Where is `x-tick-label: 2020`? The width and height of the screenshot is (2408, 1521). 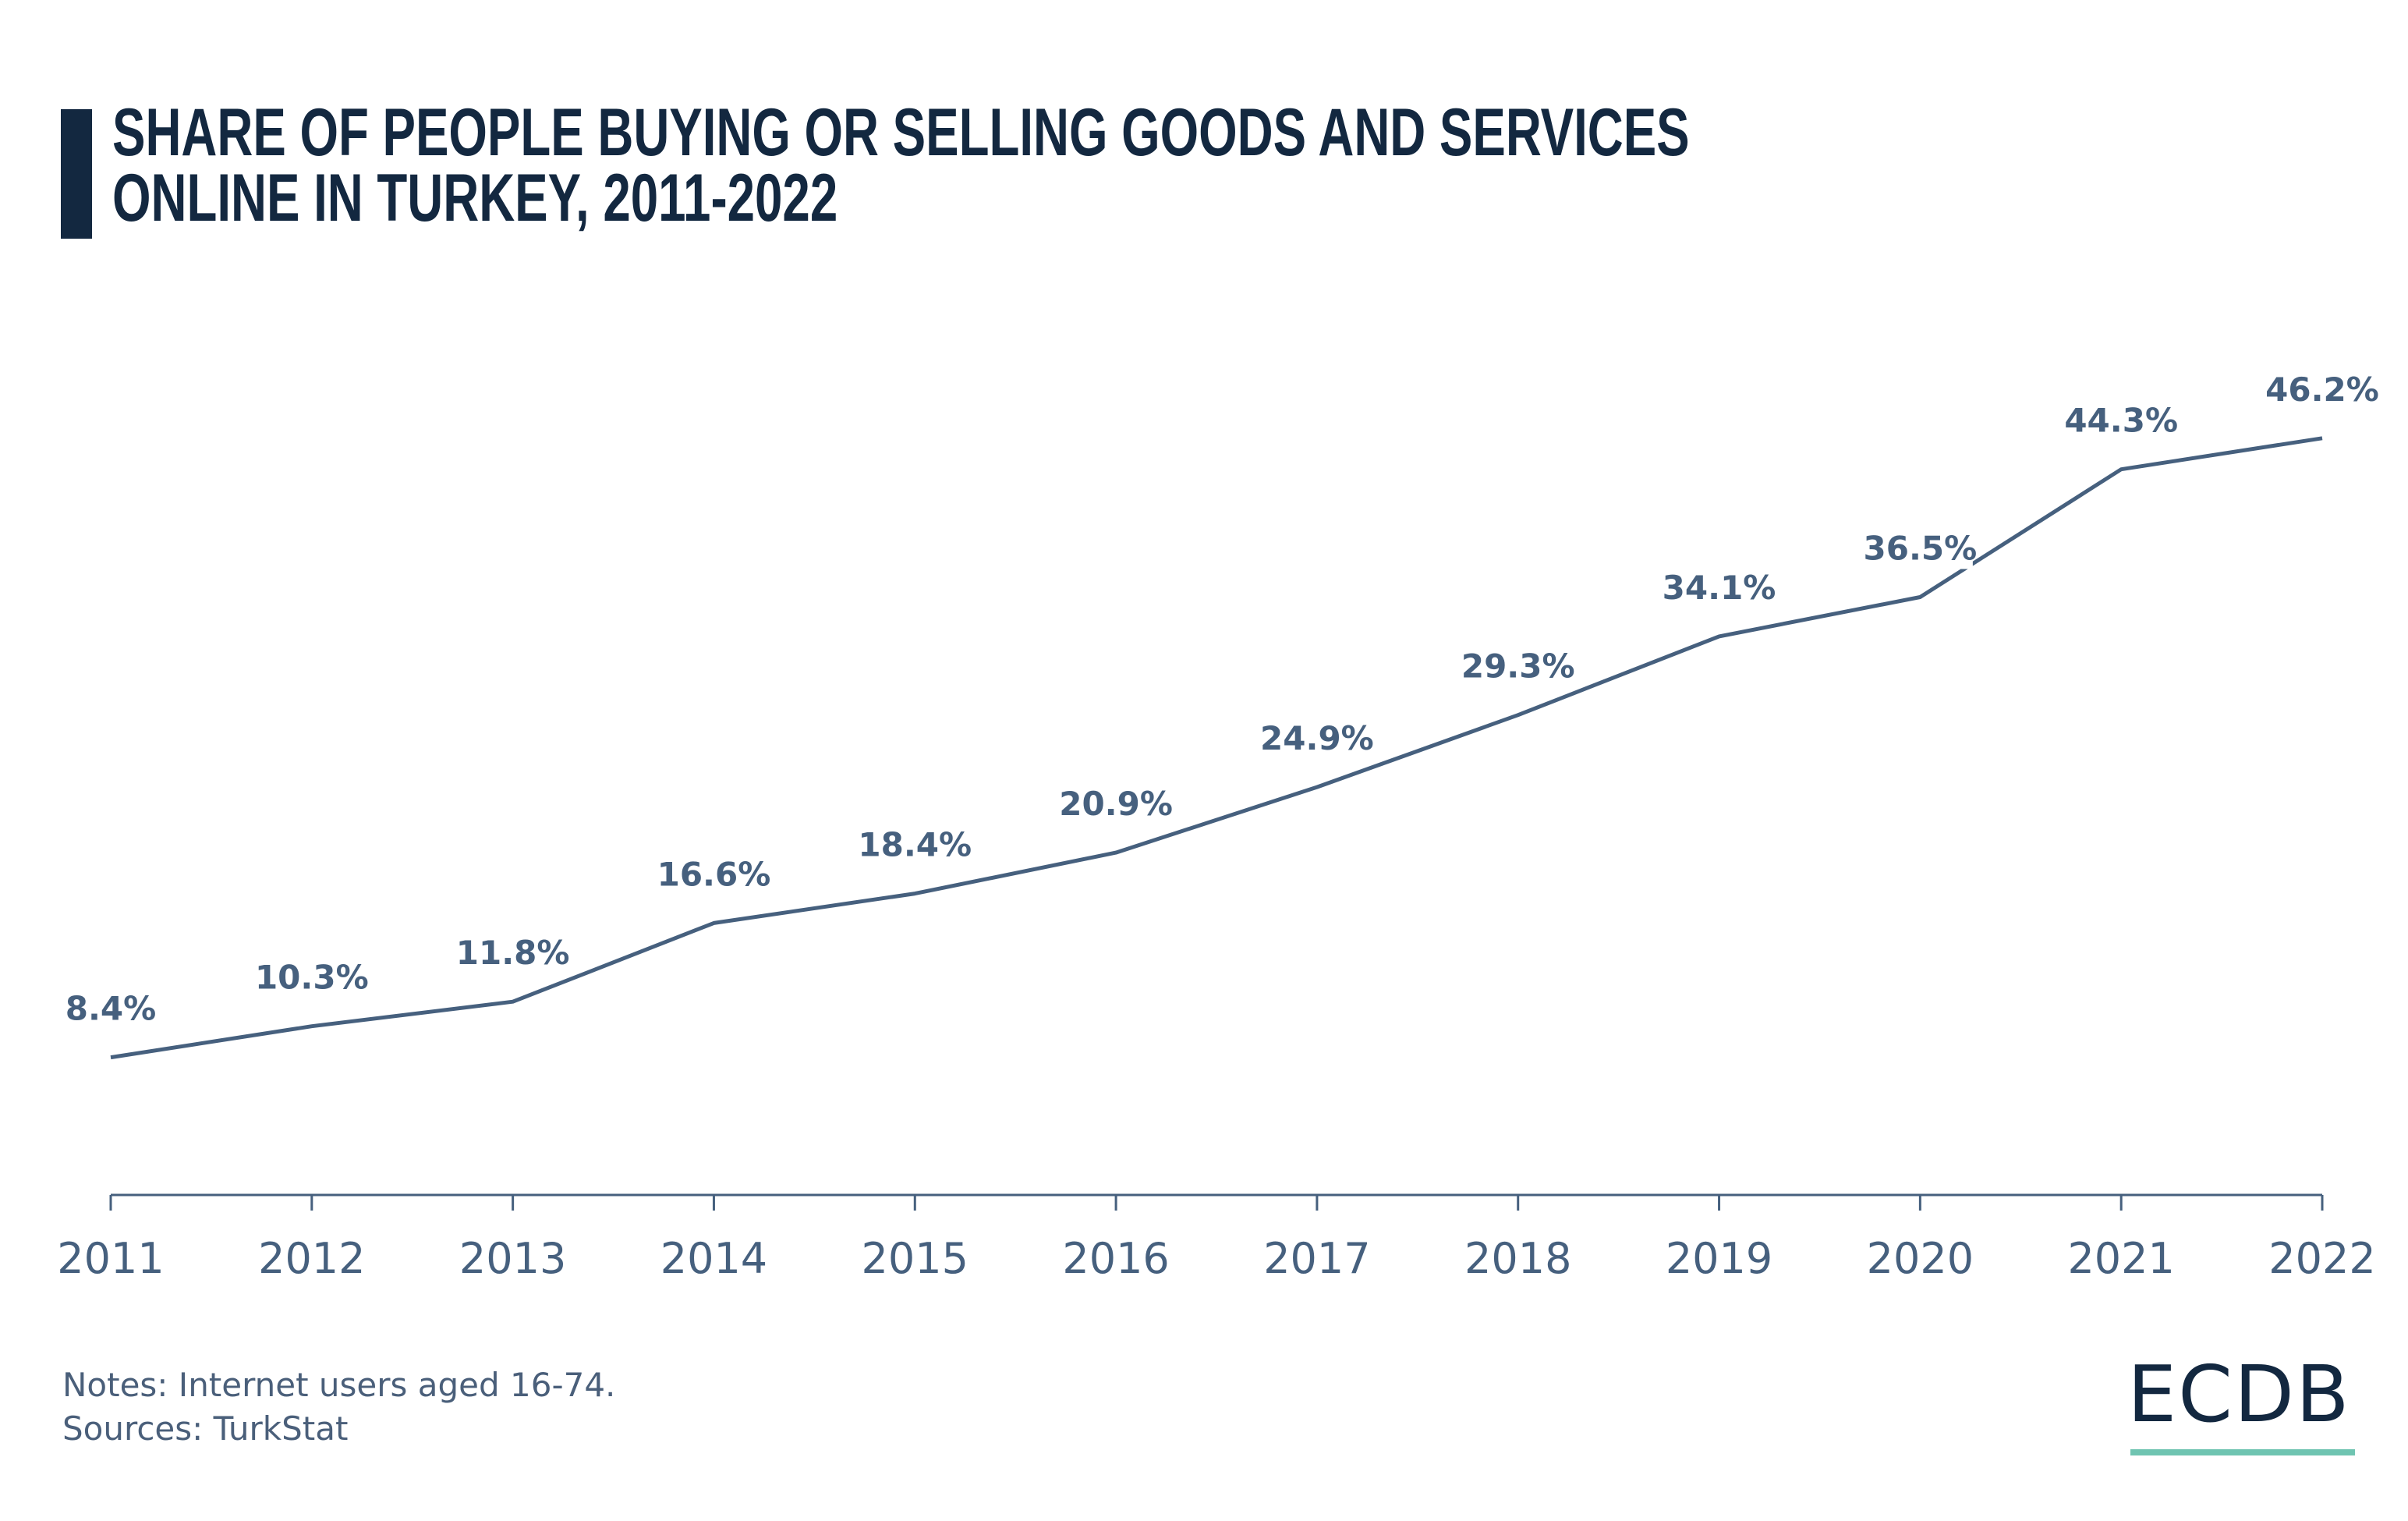
x-tick-label: 2020 is located at coordinates (1920, 1259).